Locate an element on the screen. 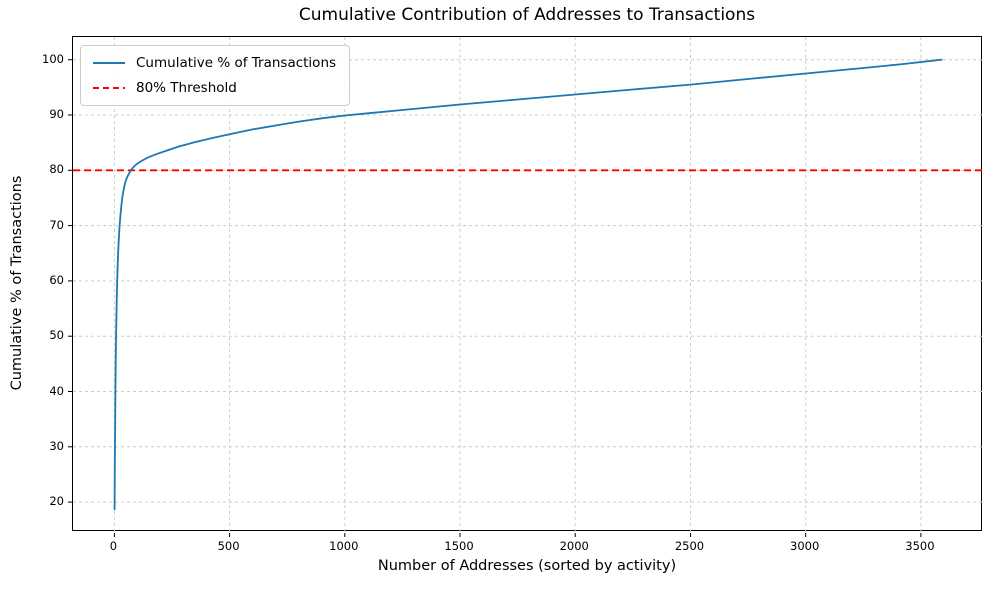 This screenshot has width=989, height=590. y-tick-label: 20 is located at coordinates (56, 501).